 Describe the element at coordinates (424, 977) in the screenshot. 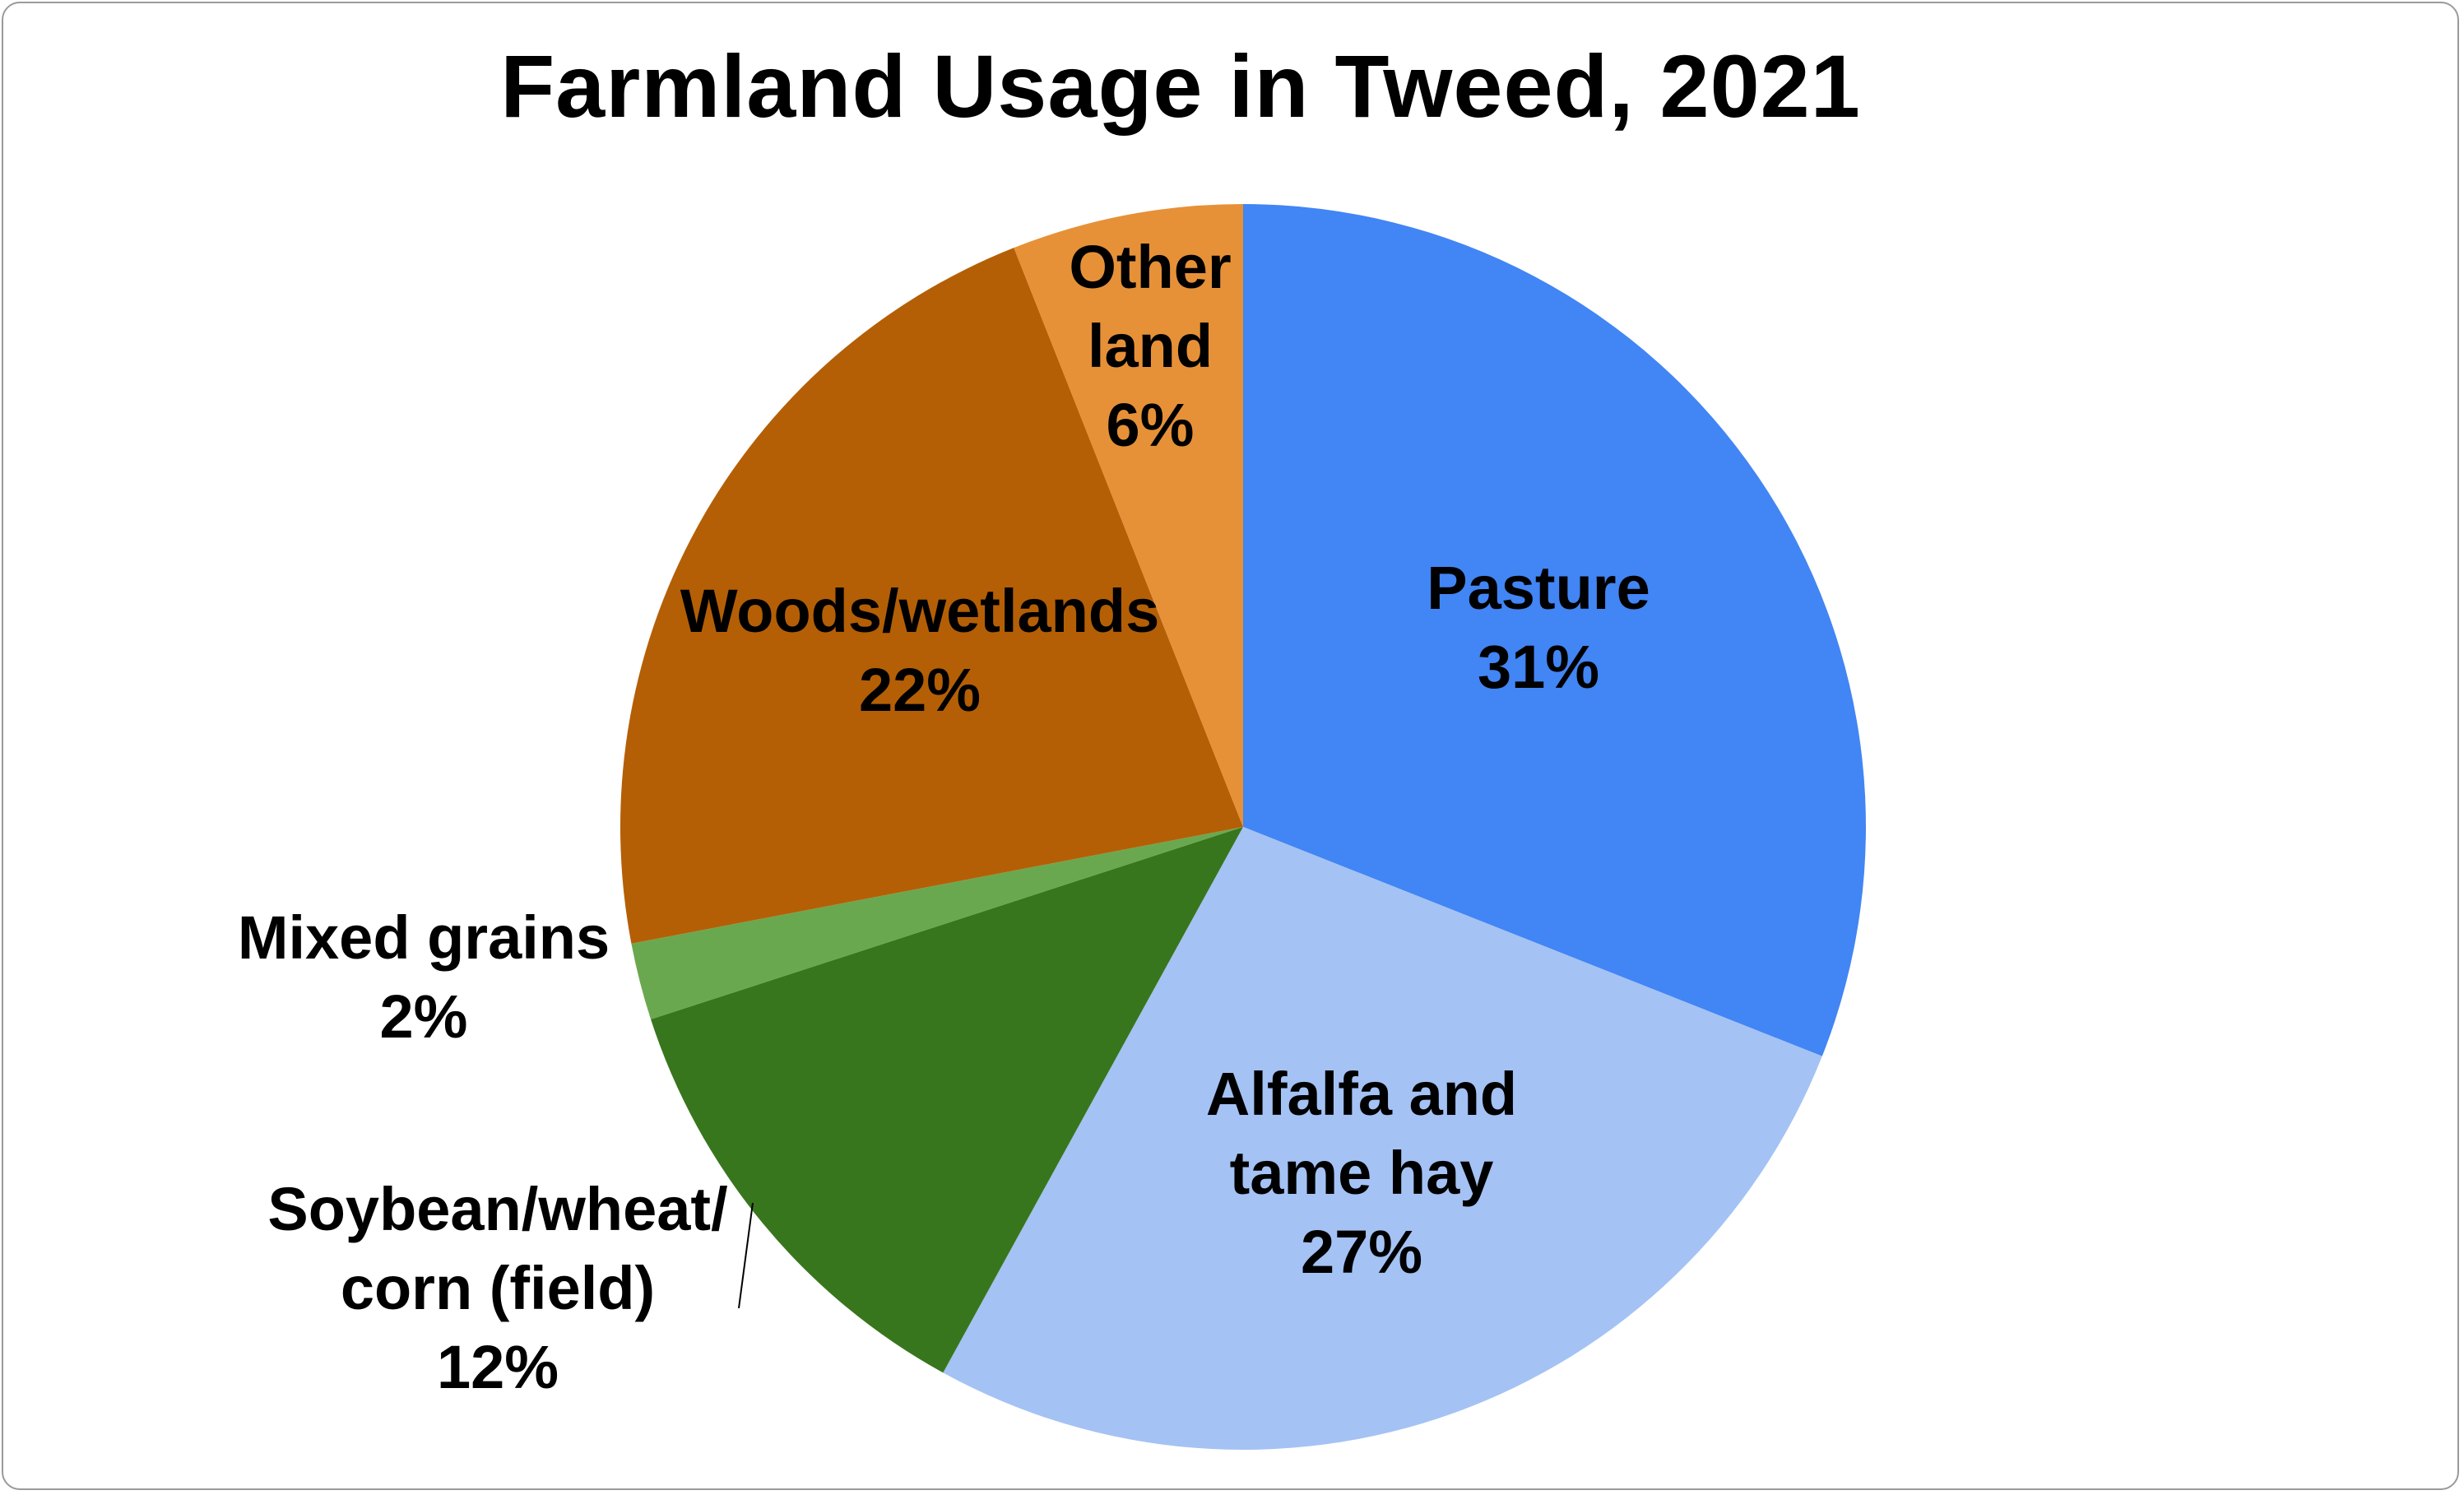

I see `slice-label-mixed-grains: Mixed grains 2%` at that location.